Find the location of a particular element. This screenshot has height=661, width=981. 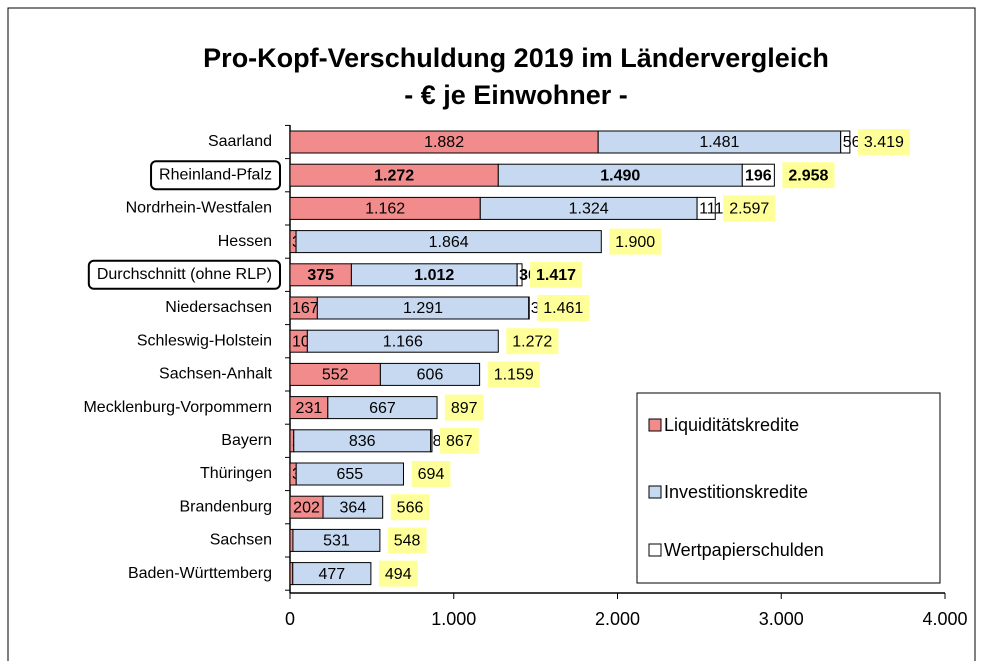

total-label: 1.461 is located at coordinates (563, 308).